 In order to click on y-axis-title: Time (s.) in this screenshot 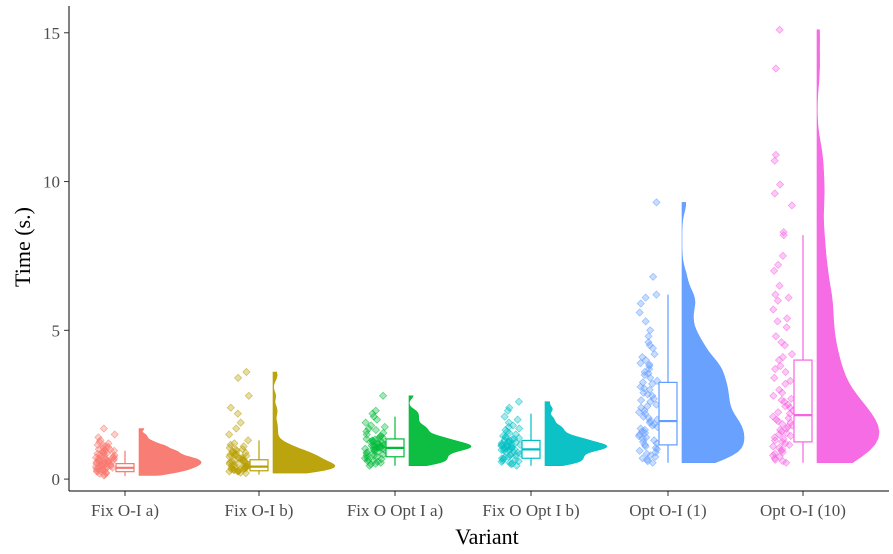, I will do `click(22, 247)`.